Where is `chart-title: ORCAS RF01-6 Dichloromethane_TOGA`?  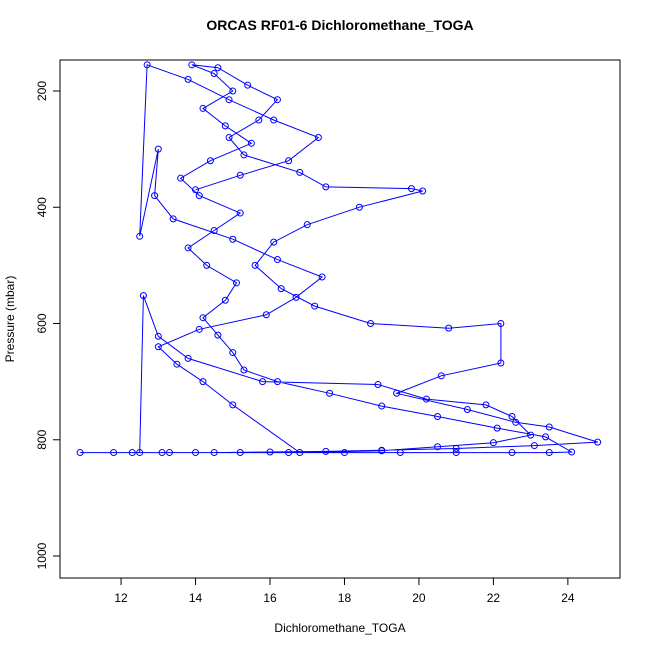
chart-title: ORCAS RF01-6 Dichloromethane_TOGA is located at coordinates (339, 25).